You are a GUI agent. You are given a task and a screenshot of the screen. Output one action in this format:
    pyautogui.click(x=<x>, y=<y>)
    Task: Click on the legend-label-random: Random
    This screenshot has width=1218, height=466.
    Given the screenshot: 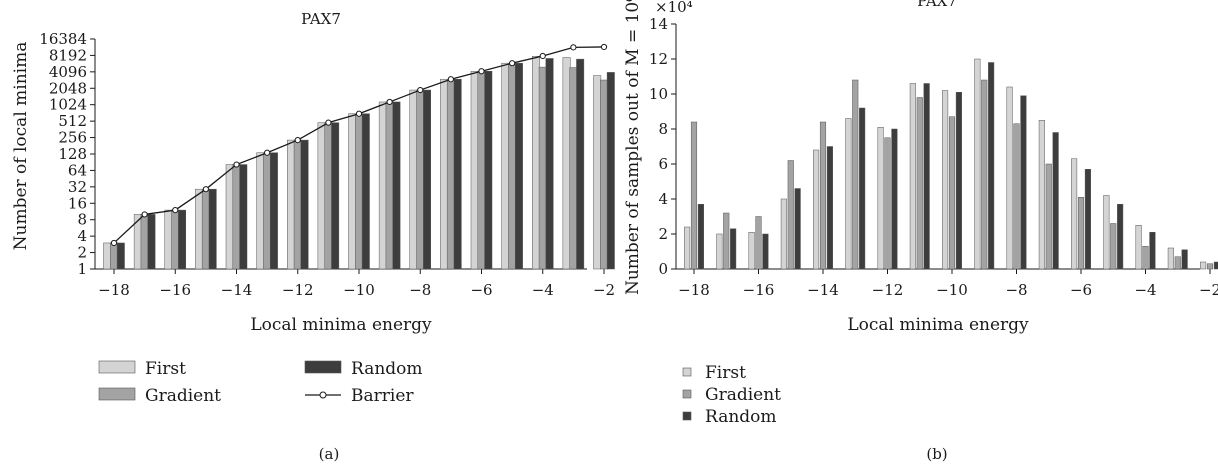 What is the action you would take?
    pyautogui.click(x=387, y=369)
    